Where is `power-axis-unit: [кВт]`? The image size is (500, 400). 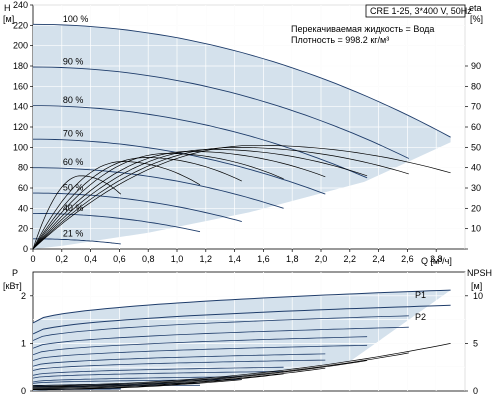
power-axis-unit: [кВт] is located at coordinates (12, 286).